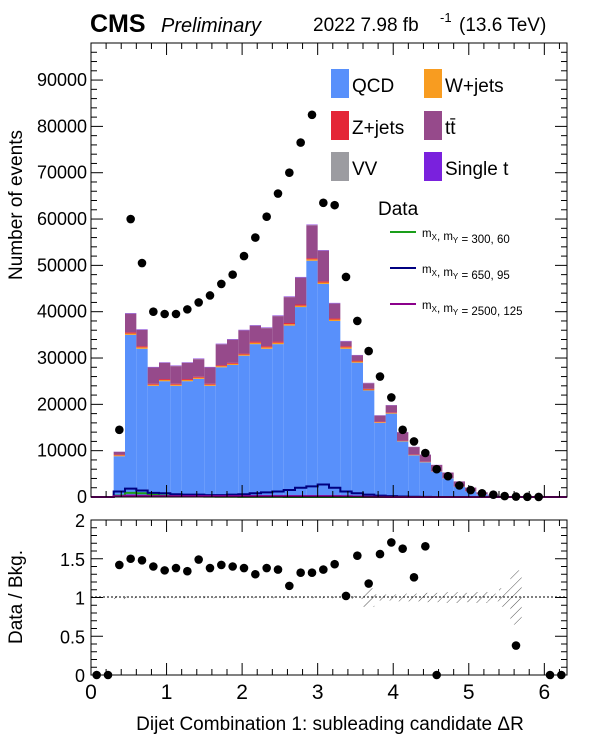  Describe the element at coordinates (472, 309) in the screenshot. I see `legend-signal-label-2: mX, mY = 2500, 125` at that location.